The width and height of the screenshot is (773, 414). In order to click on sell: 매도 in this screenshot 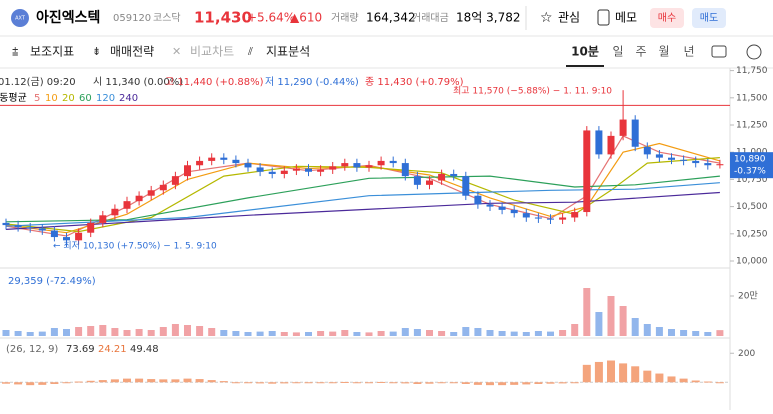, I will do `click(709, 18)`.